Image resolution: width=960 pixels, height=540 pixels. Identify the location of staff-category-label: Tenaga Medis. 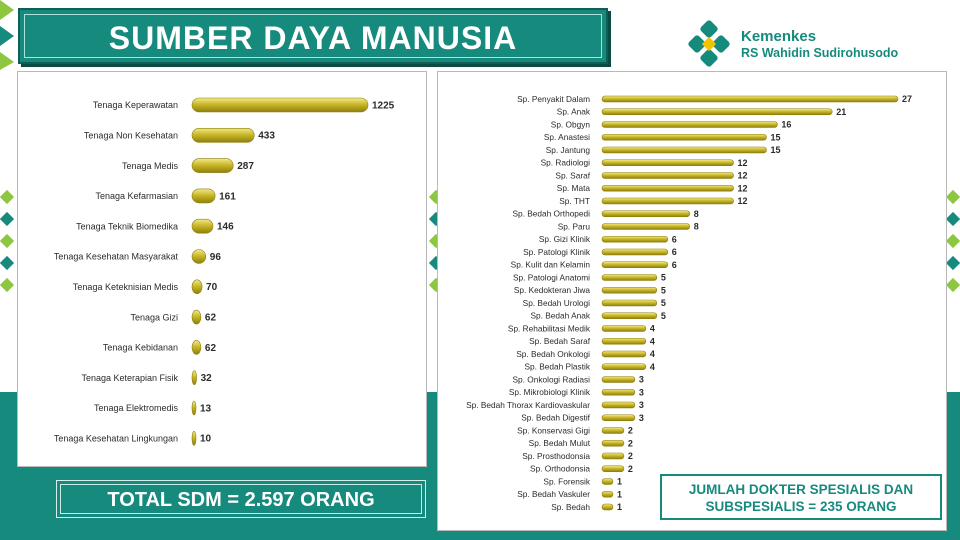
(150, 166).